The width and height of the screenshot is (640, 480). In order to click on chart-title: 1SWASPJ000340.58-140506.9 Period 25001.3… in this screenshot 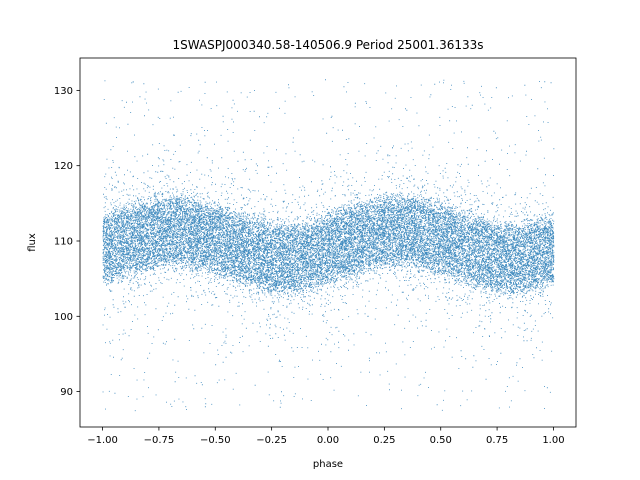, I will do `click(327, 45)`.